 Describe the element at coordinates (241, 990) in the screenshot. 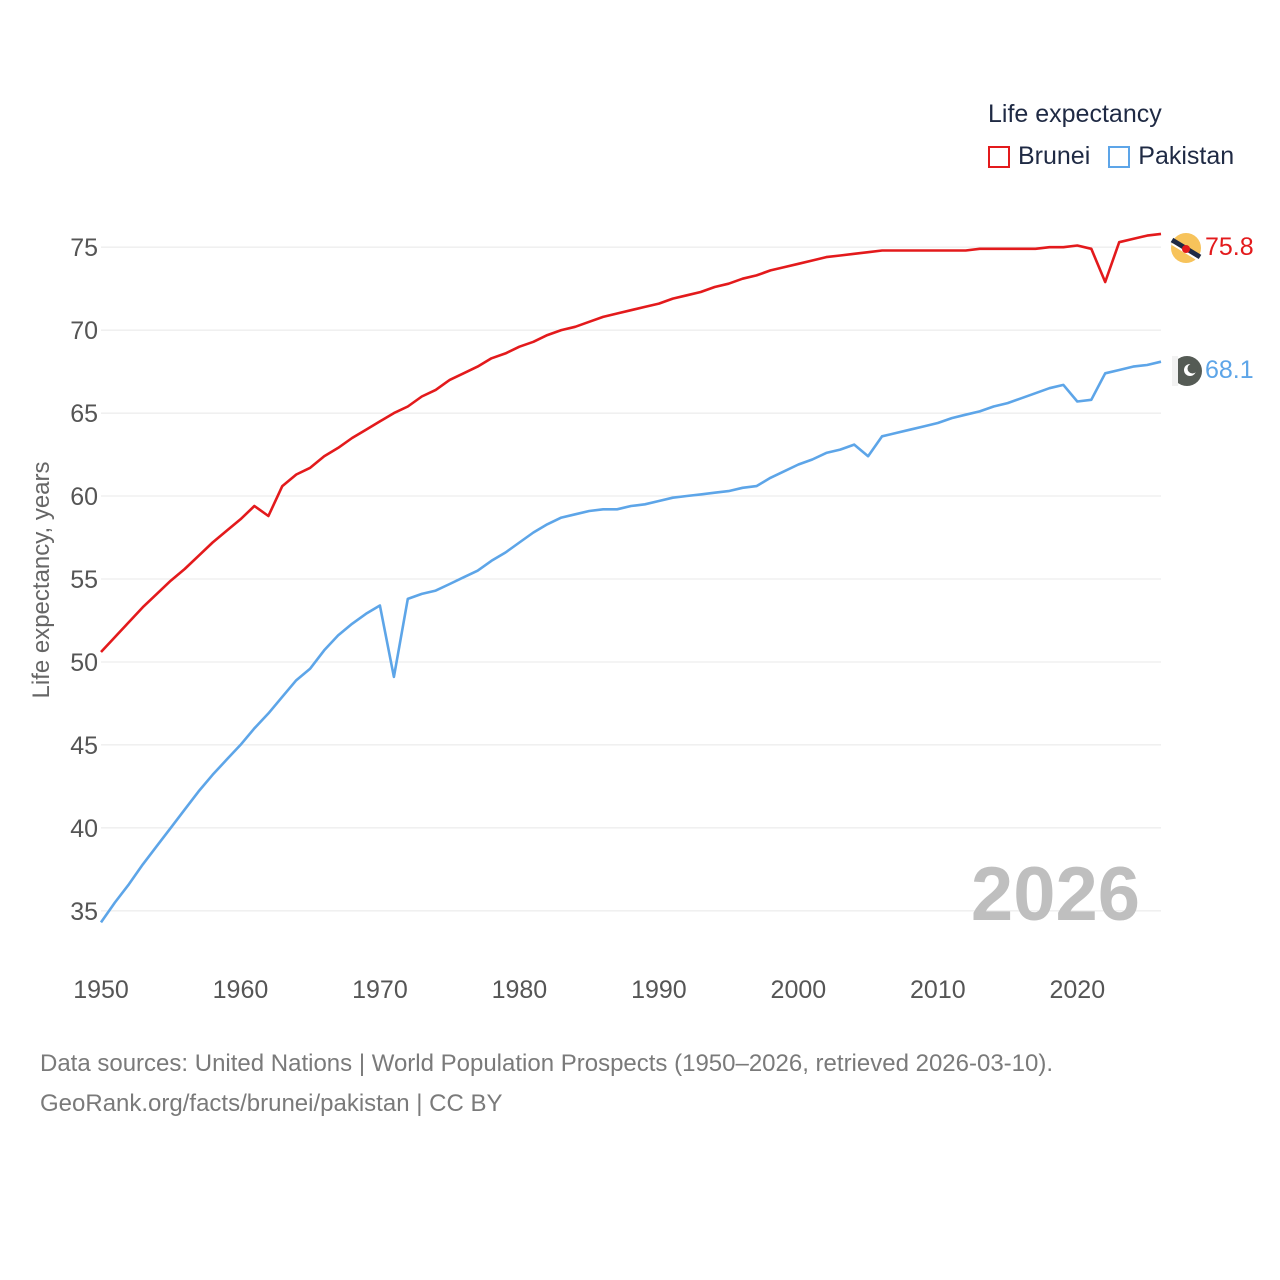

I see `x-tick-label: 1960` at that location.